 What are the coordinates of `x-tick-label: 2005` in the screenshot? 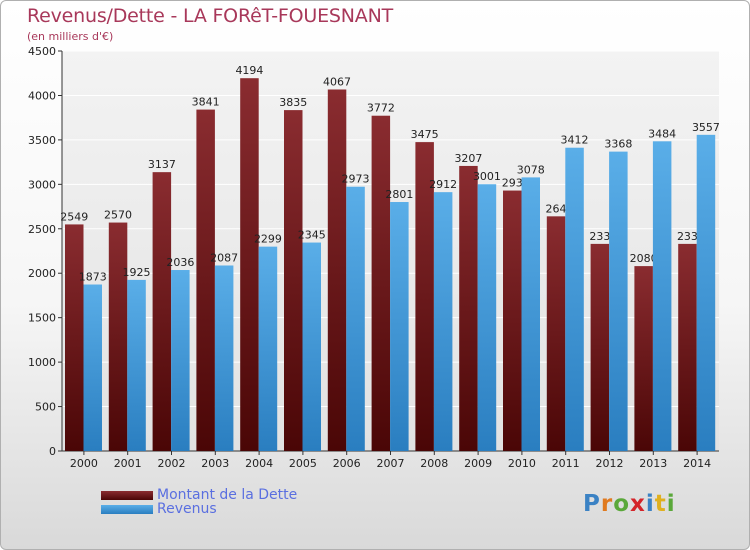 It's located at (303, 463).